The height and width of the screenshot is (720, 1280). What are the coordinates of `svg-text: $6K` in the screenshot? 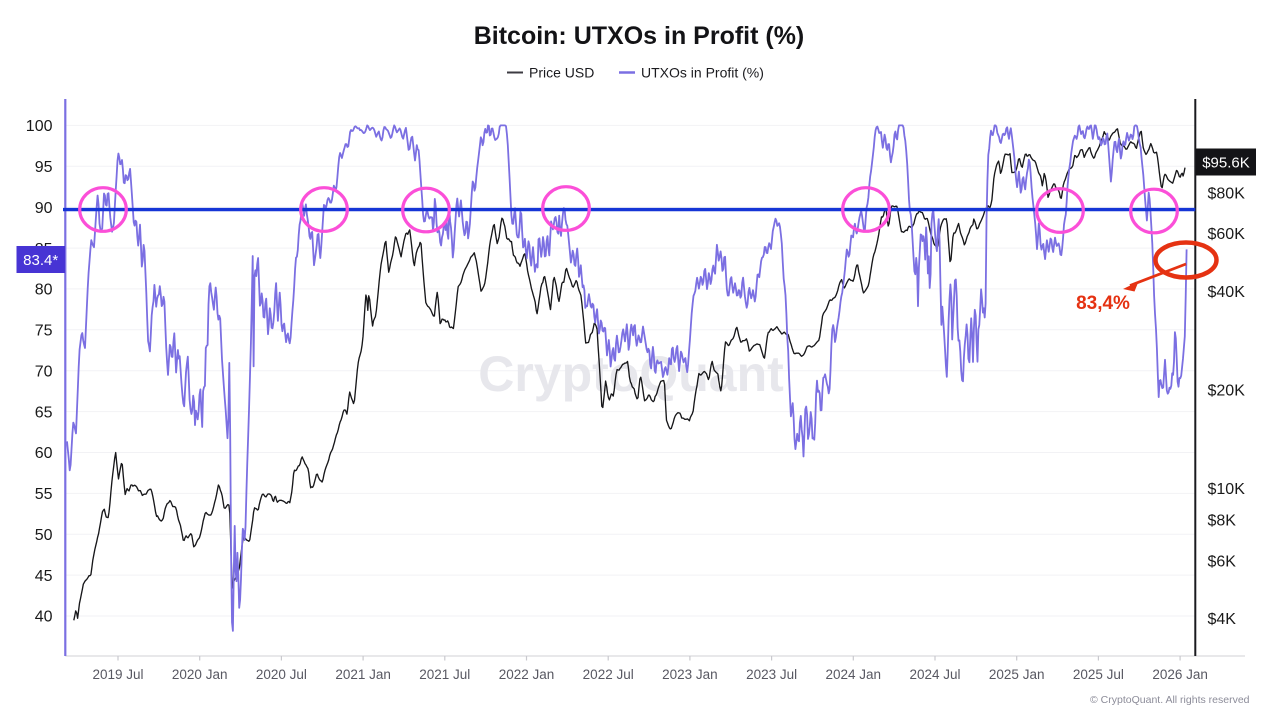 It's located at (1222, 562).